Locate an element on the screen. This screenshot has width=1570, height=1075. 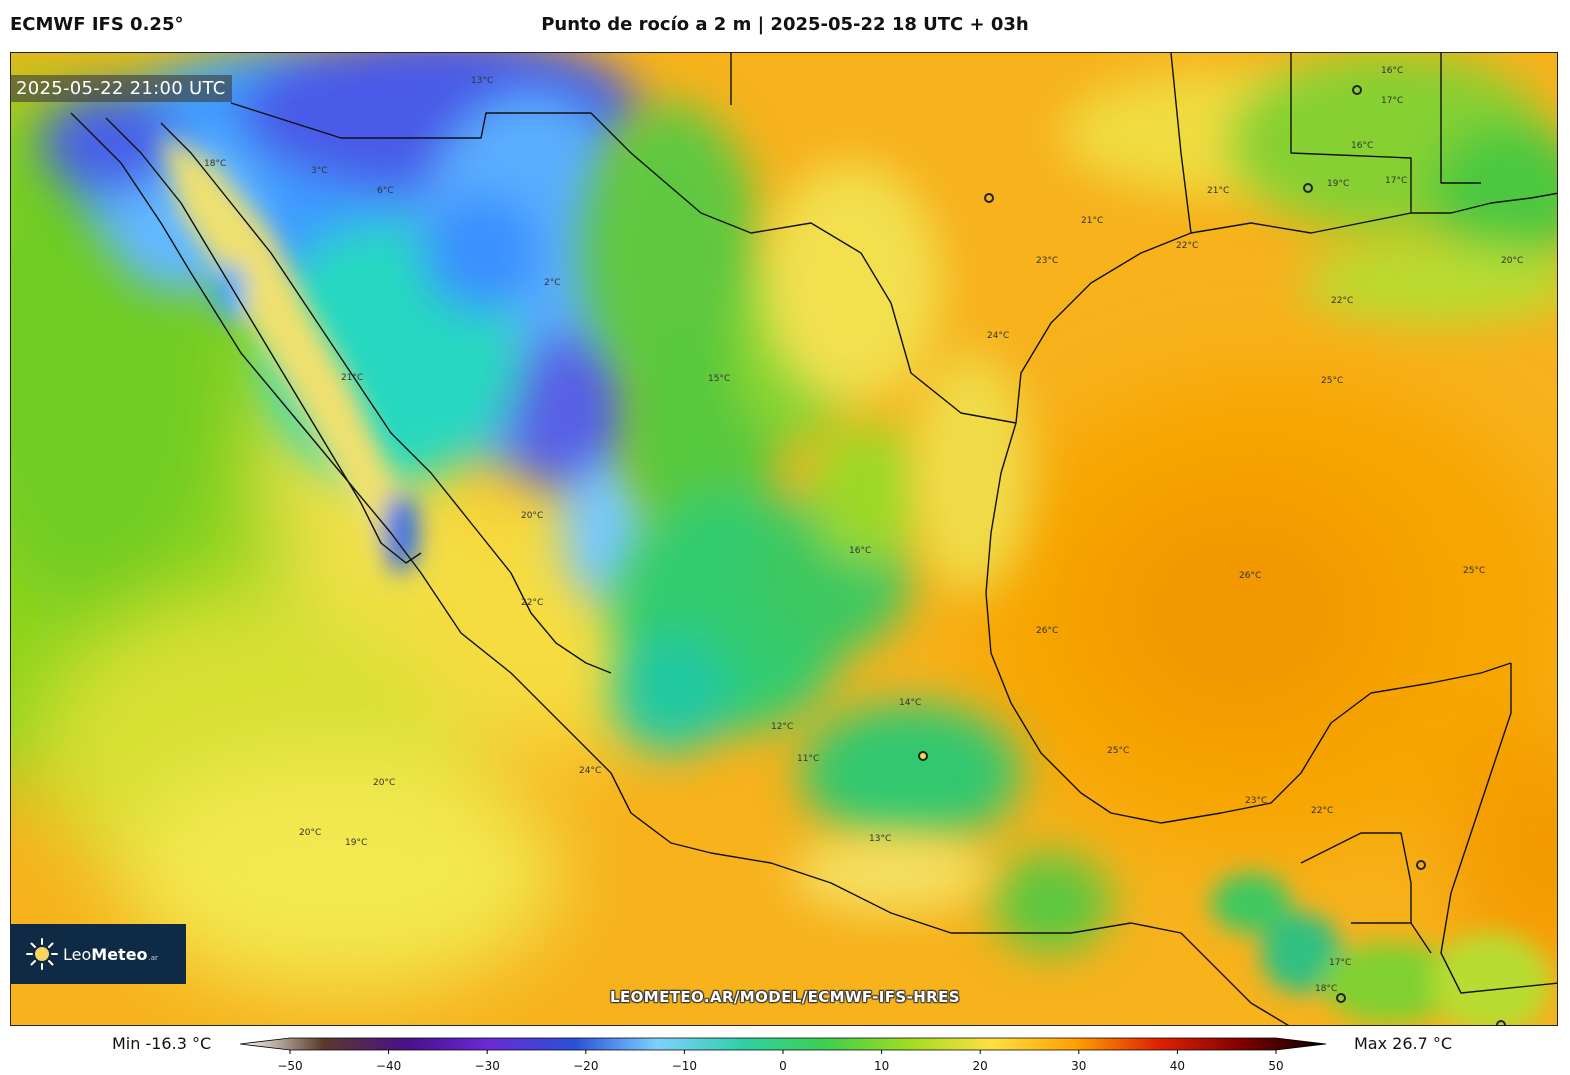
baja-field is located at coordinates (290, 353).